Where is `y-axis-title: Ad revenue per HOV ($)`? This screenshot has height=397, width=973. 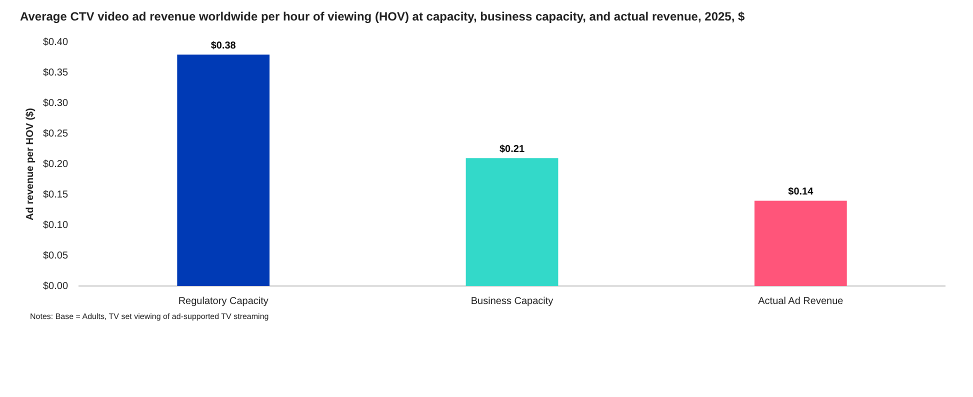 y-axis-title: Ad revenue per HOV ($) is located at coordinates (30, 164).